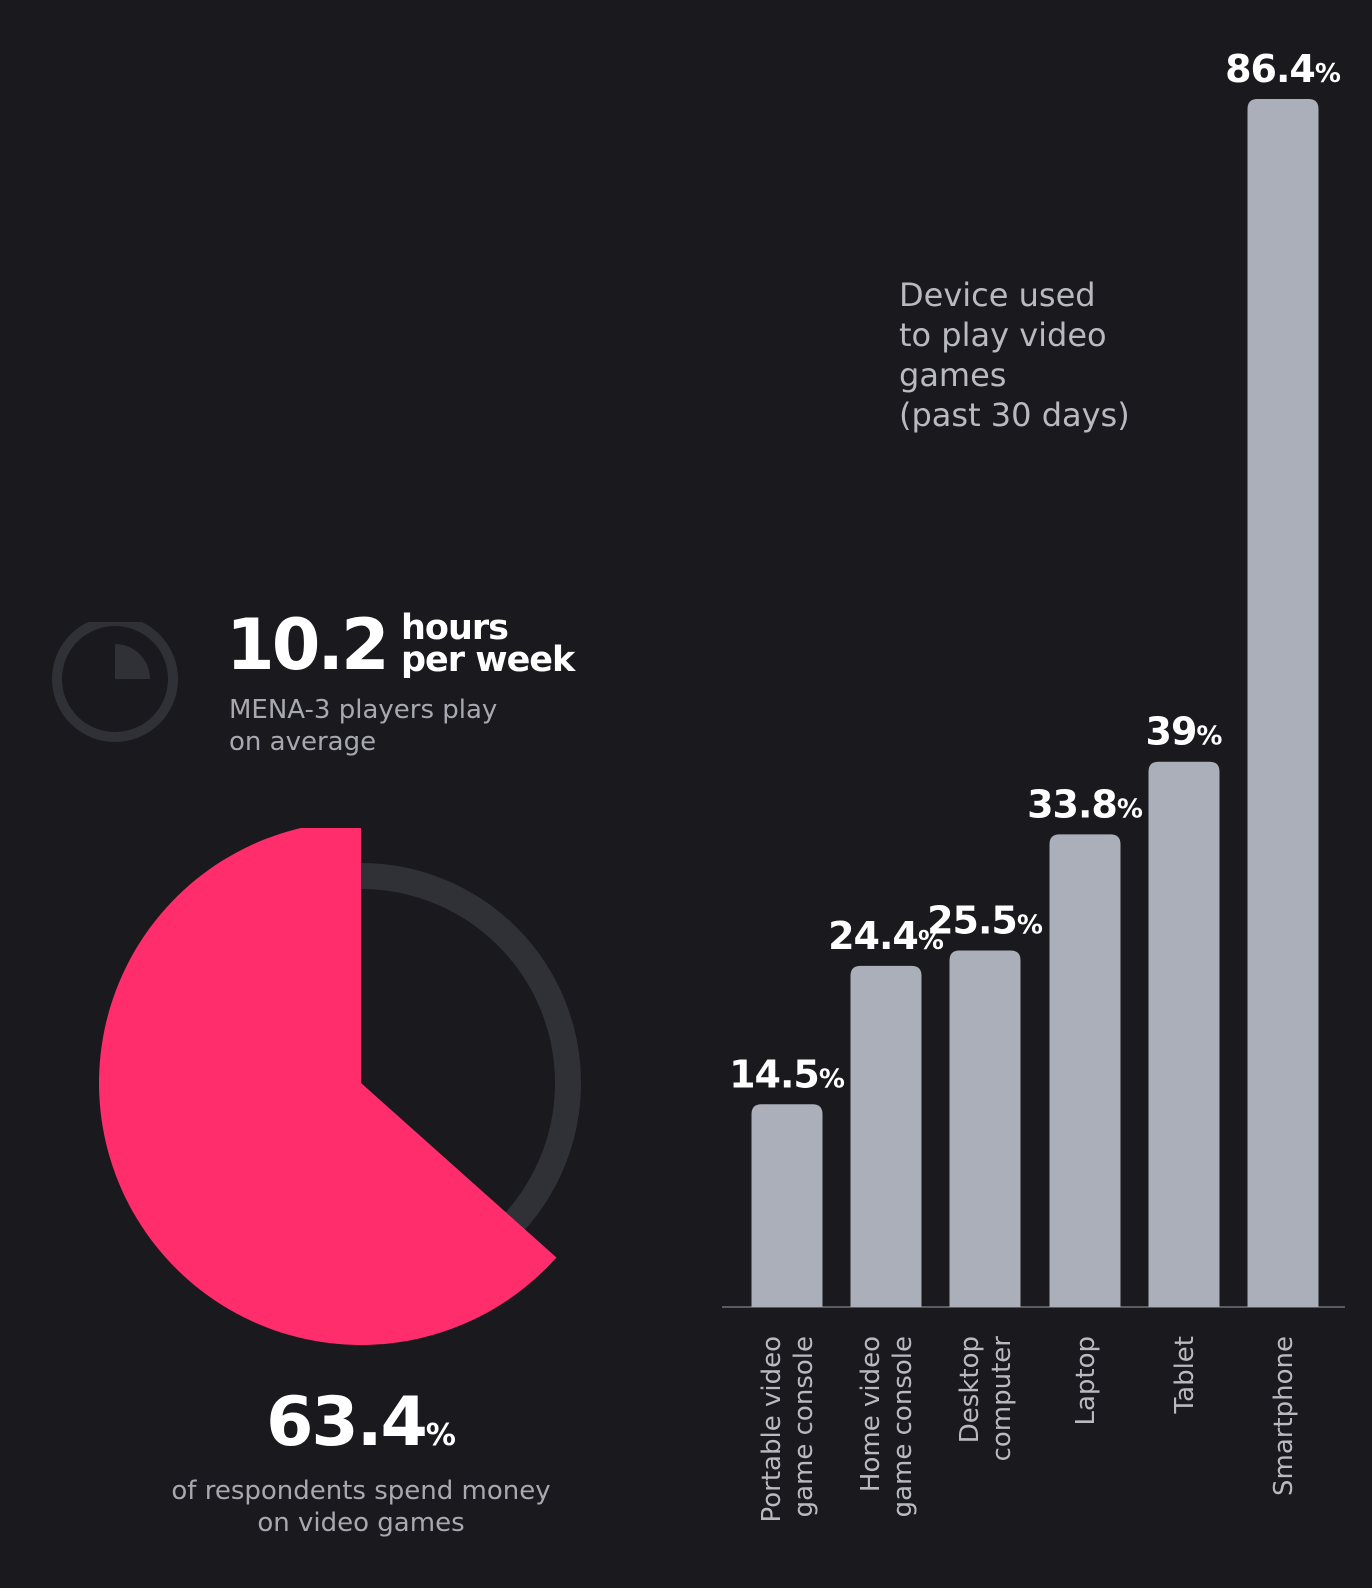 The width and height of the screenshot is (1372, 1588). I want to click on category-label-5: Smartphone, so click(1284, 1416).